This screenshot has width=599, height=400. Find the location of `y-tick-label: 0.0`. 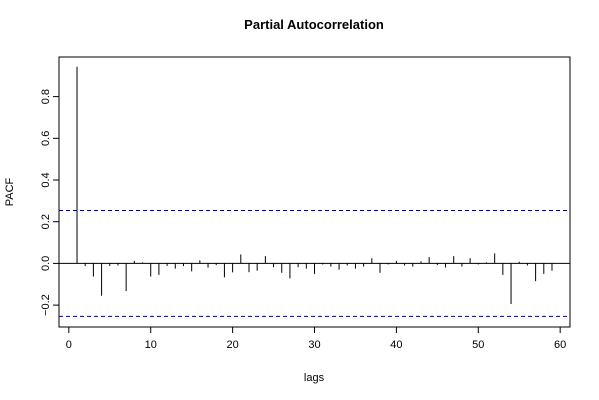

y-tick-label: 0.0 is located at coordinates (46, 263).